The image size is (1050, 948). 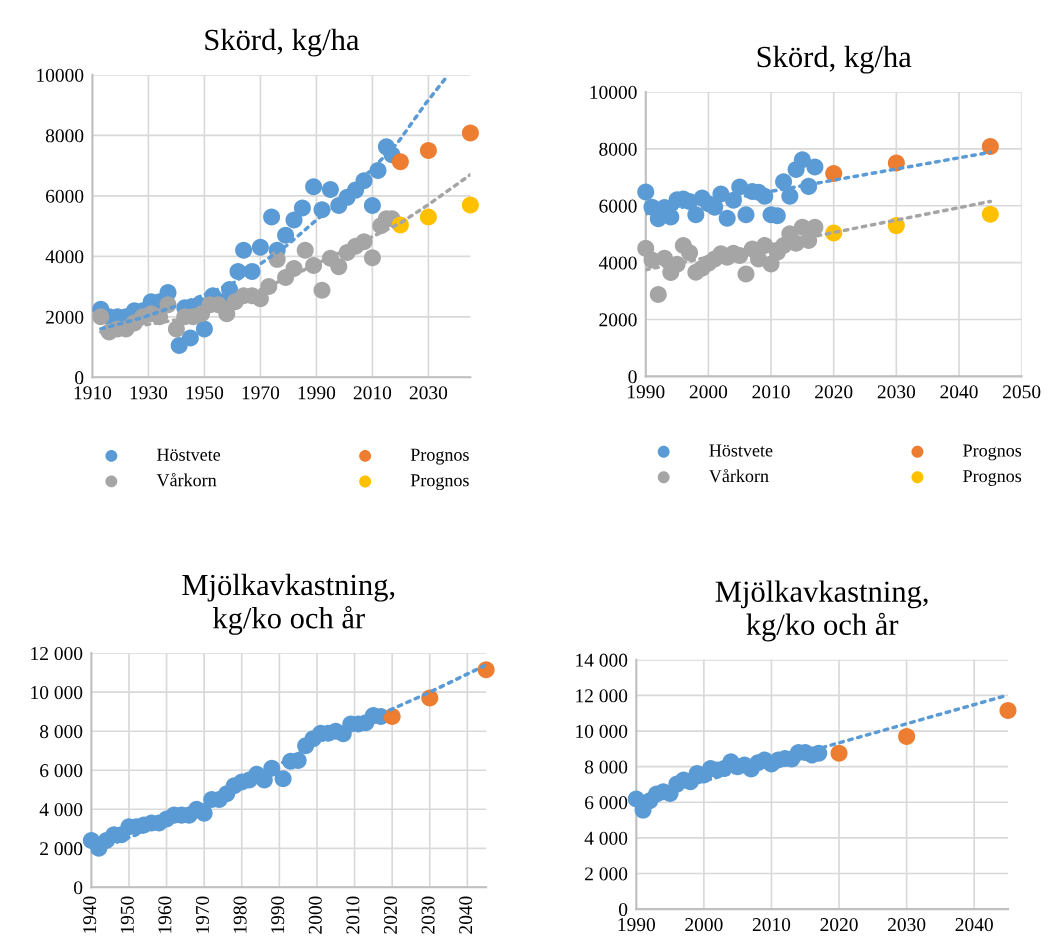 I want to click on x-tick-label: 1910, so click(x=93, y=393).